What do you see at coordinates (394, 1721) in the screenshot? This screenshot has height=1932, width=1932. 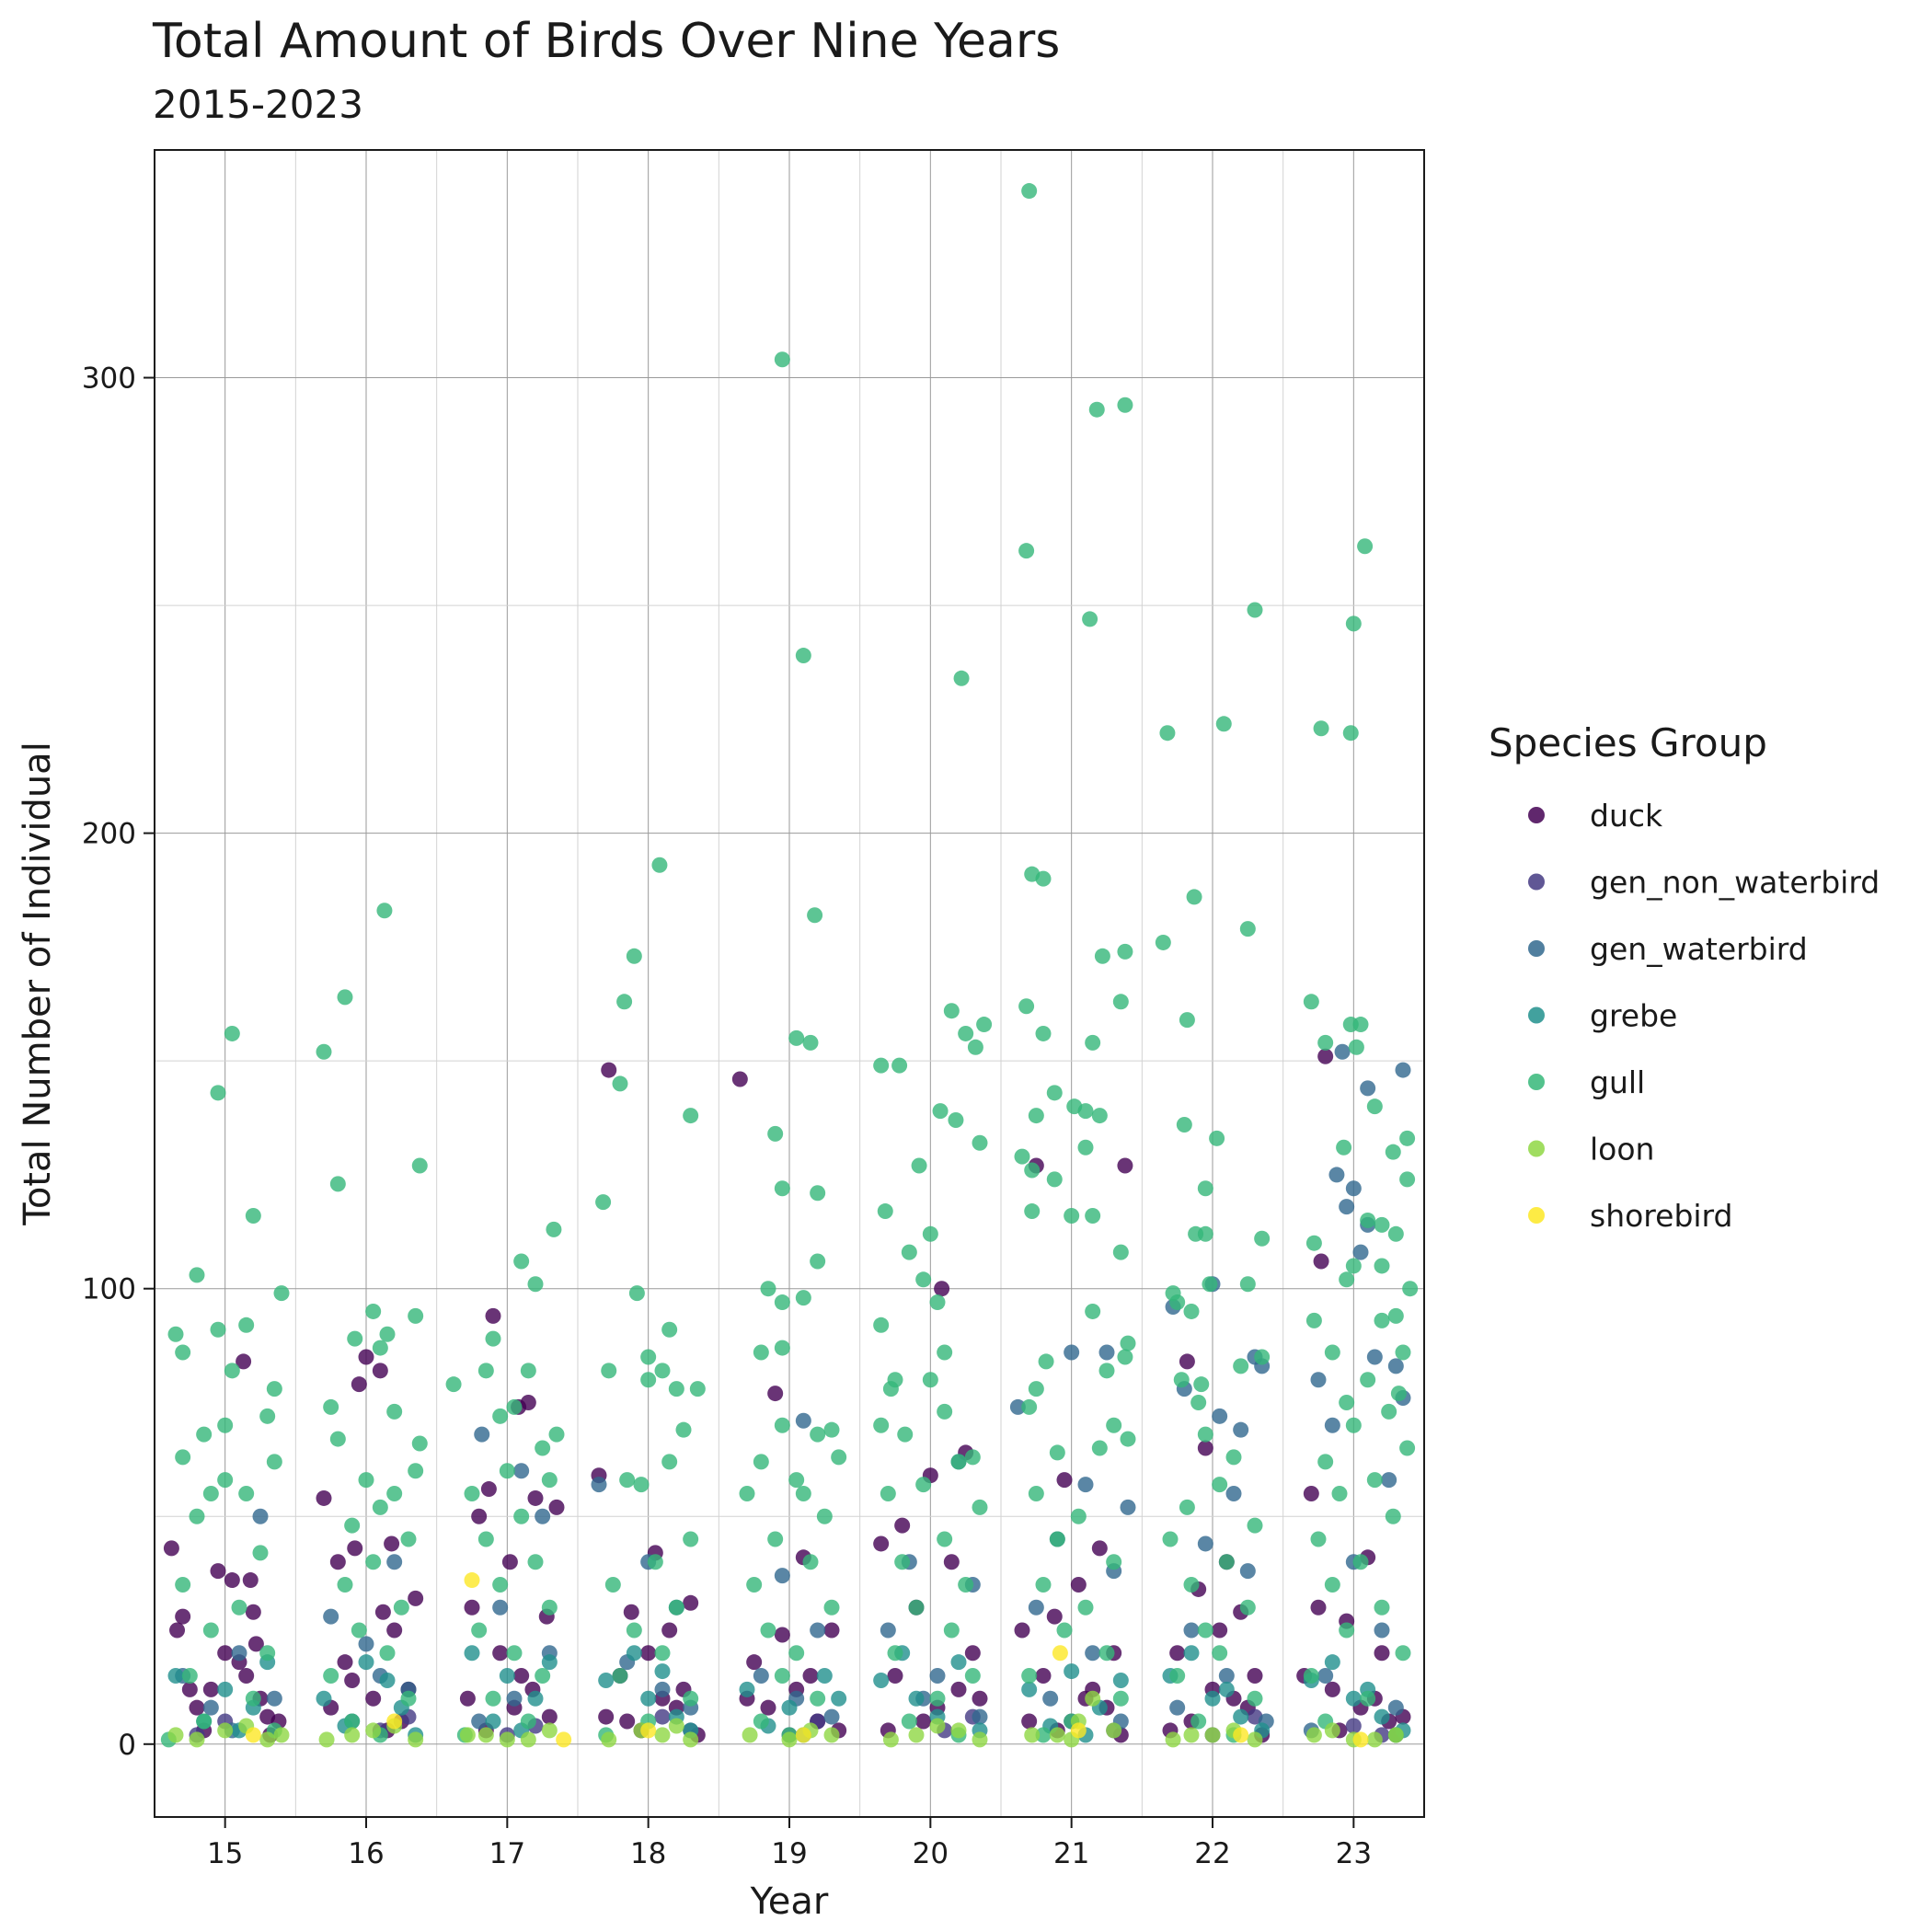 I see `data-point-shorebird` at bounding box center [394, 1721].